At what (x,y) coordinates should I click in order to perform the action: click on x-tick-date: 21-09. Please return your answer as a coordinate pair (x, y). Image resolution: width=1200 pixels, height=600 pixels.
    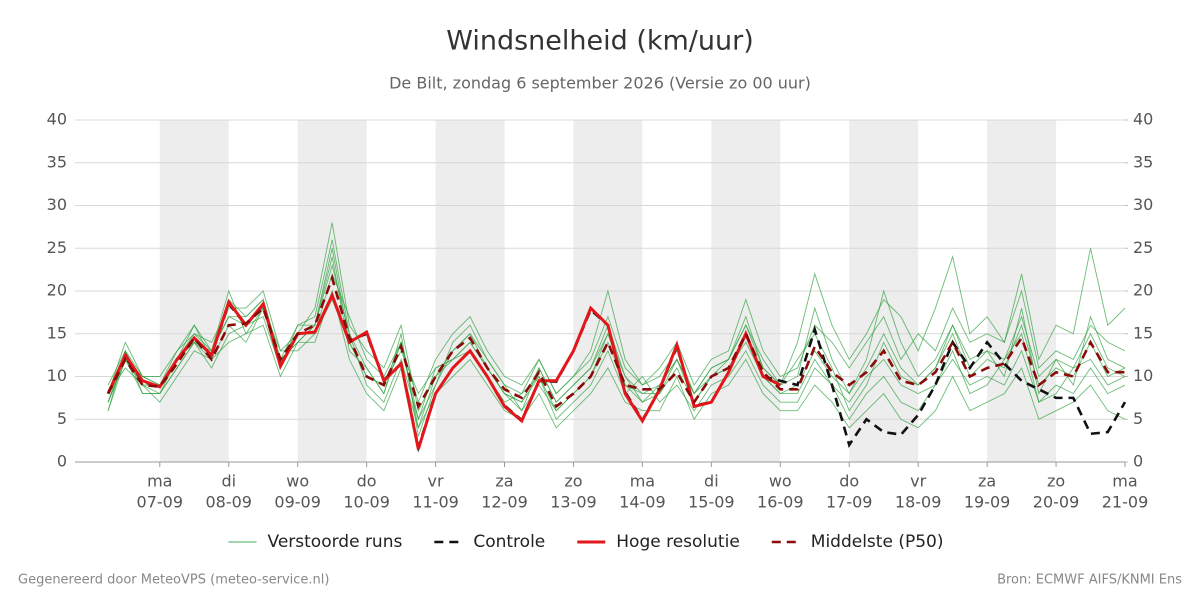
    Looking at the image, I should click on (1125, 502).